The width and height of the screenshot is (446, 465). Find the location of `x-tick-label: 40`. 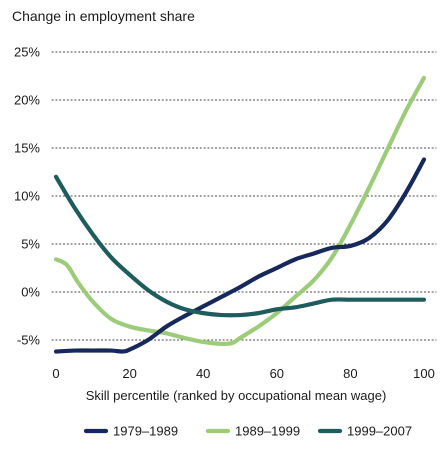

x-tick-label: 40 is located at coordinates (203, 373).